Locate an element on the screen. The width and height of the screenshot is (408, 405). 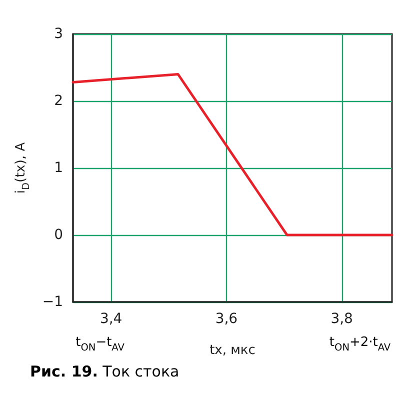
x-tick-label: 3,6 is located at coordinates (226, 319).